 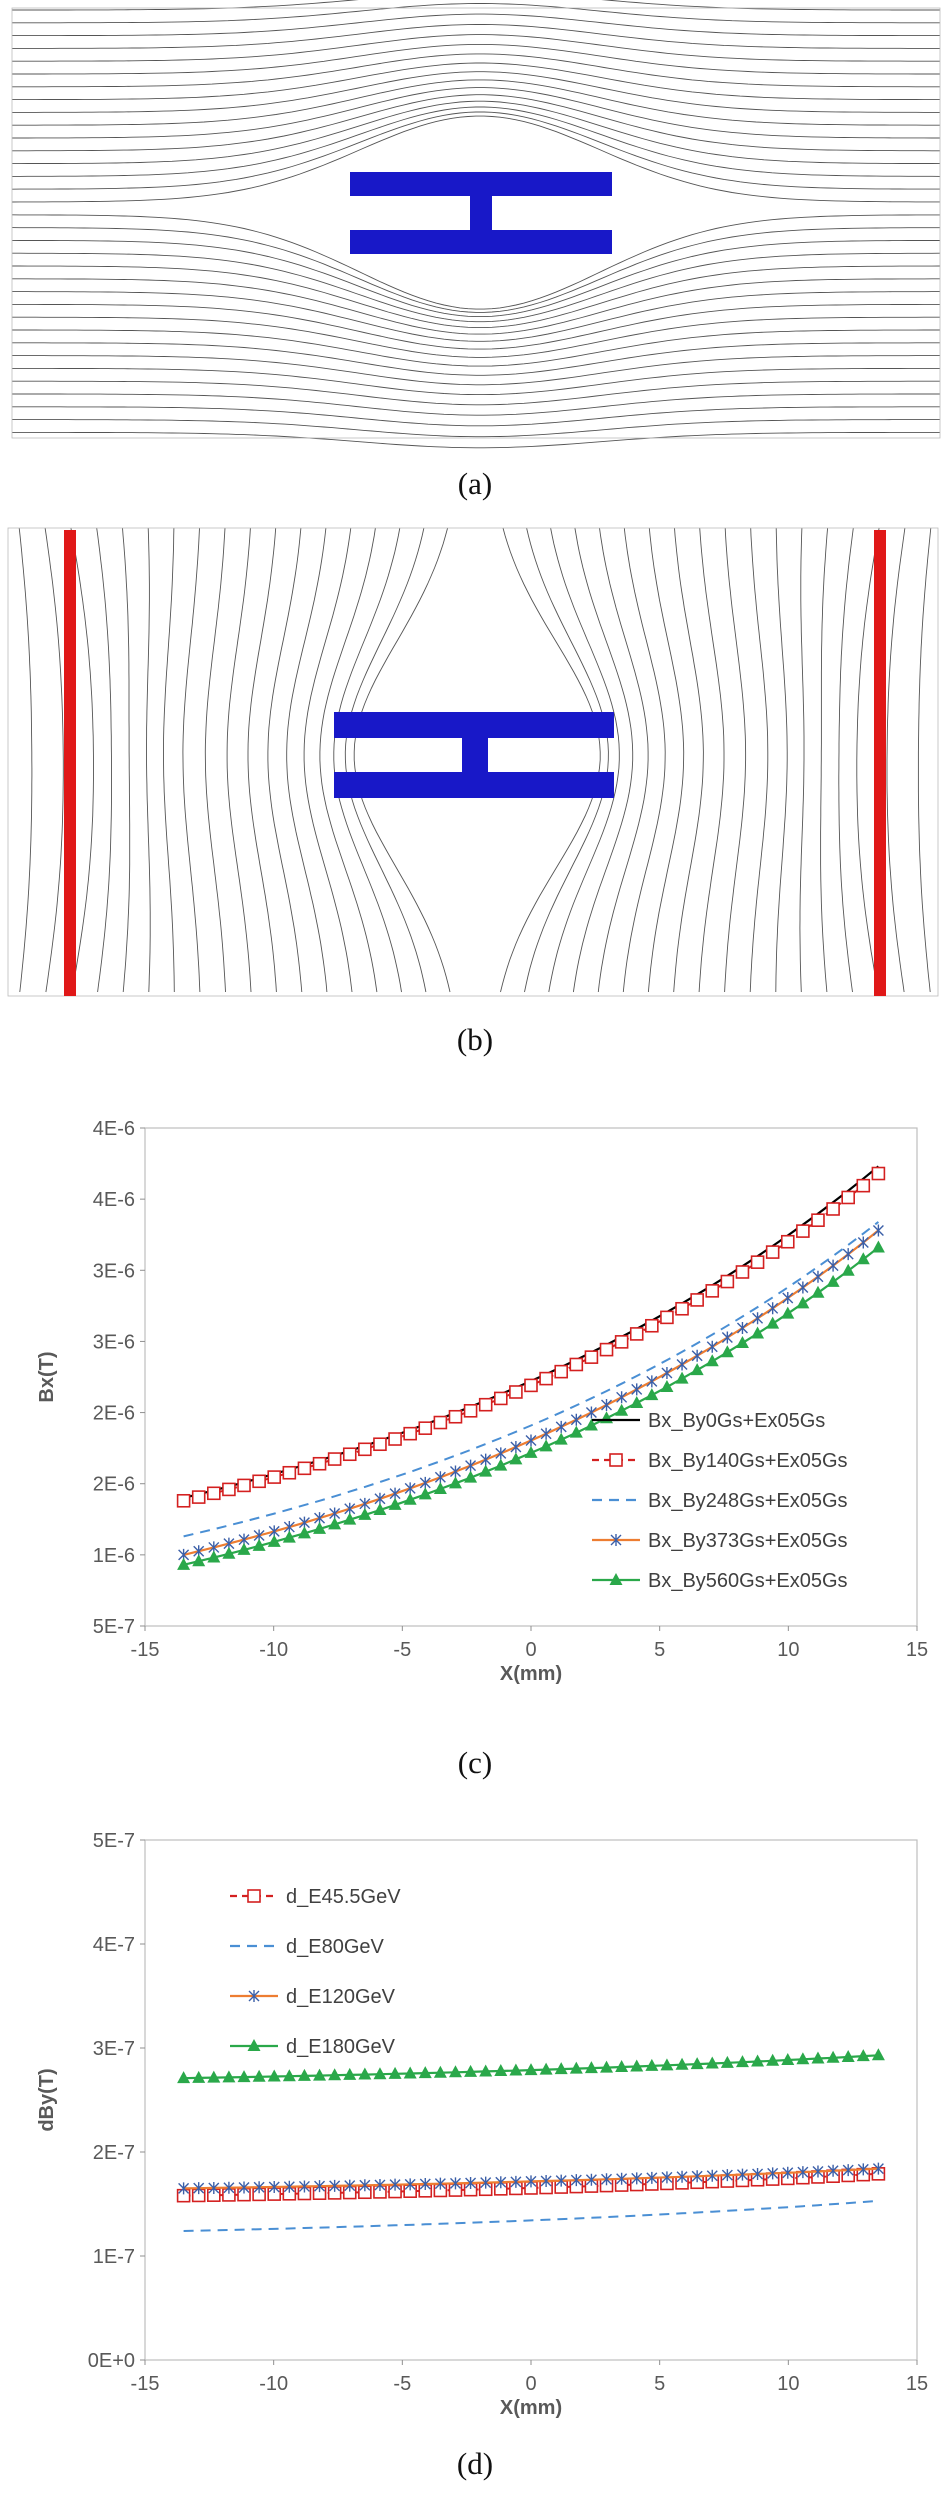 I want to click on y-tick-label: 2E-7, so click(x=114, y=2153).